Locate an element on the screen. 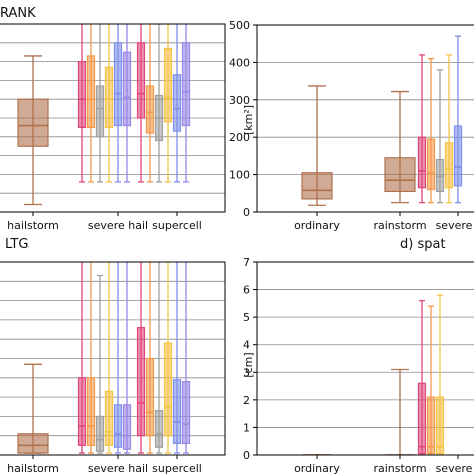  box-gray-severe-r is located at coordinates (440, 136).